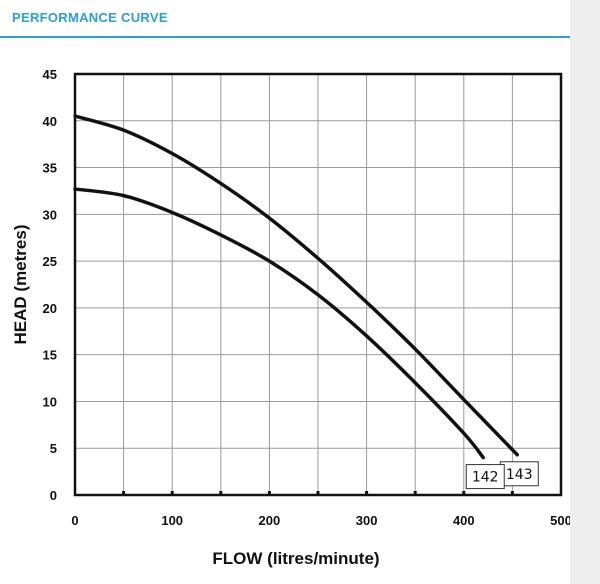  What do you see at coordinates (50, 308) in the screenshot?
I see `y-tick-label: 20` at bounding box center [50, 308].